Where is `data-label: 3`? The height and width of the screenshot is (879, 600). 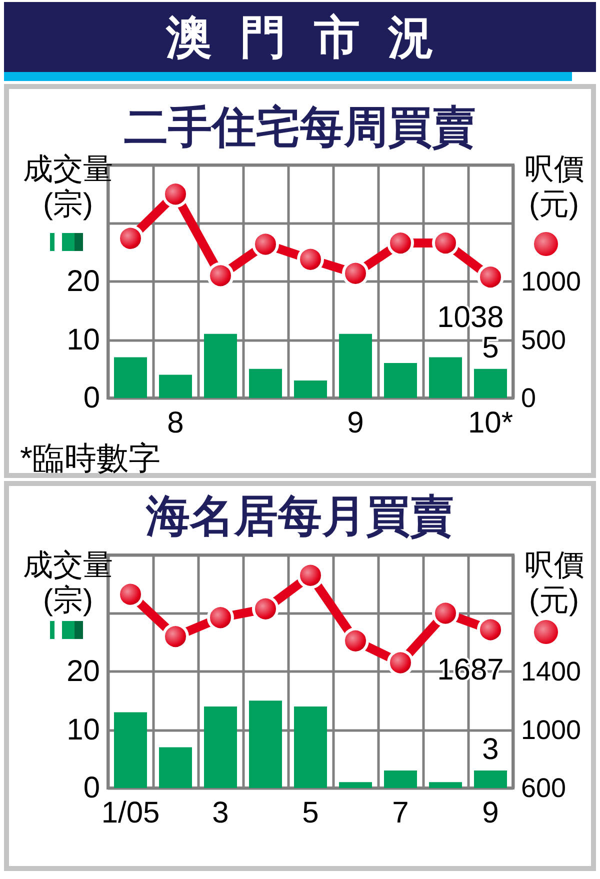 data-label: 3 is located at coordinates (490, 749).